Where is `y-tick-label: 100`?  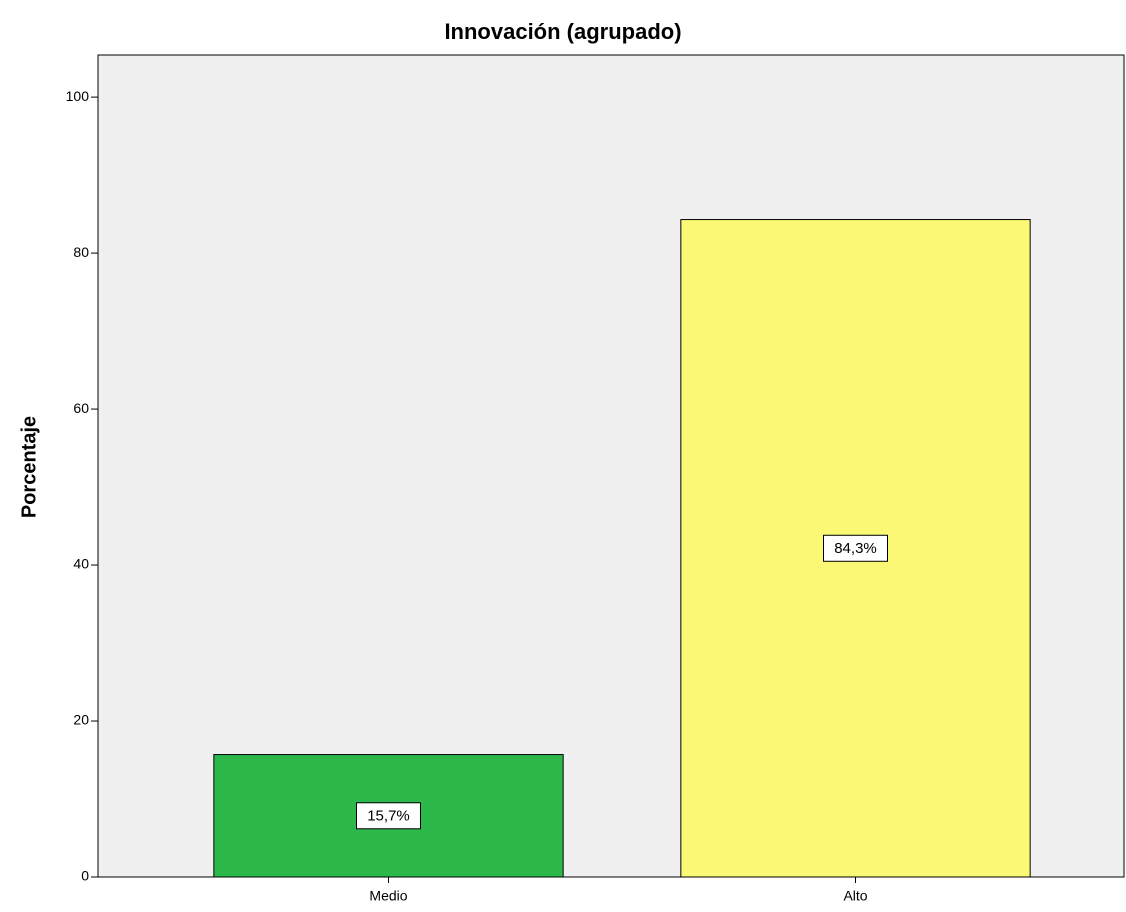 y-tick-label: 100 is located at coordinates (78, 96).